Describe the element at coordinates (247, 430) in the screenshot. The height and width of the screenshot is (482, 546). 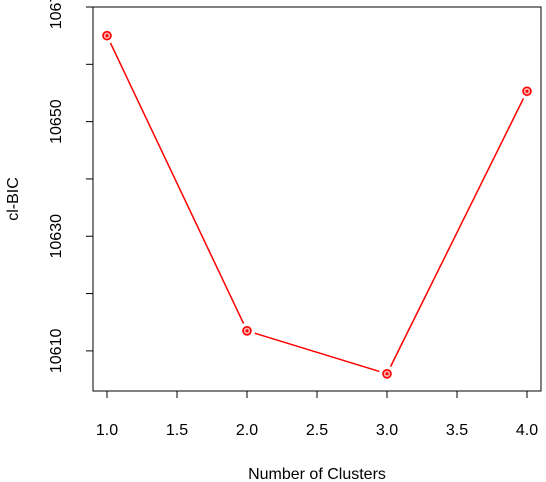
I see `x-tick-label: 2.0` at that location.